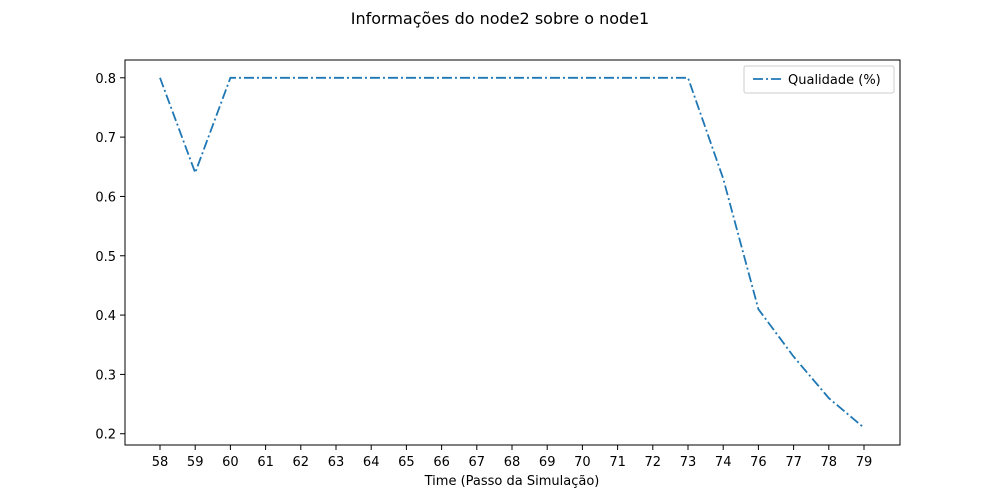 The width and height of the screenshot is (1000, 500). What do you see at coordinates (723, 462) in the screenshot?
I see `x-tick-label: 74` at bounding box center [723, 462].